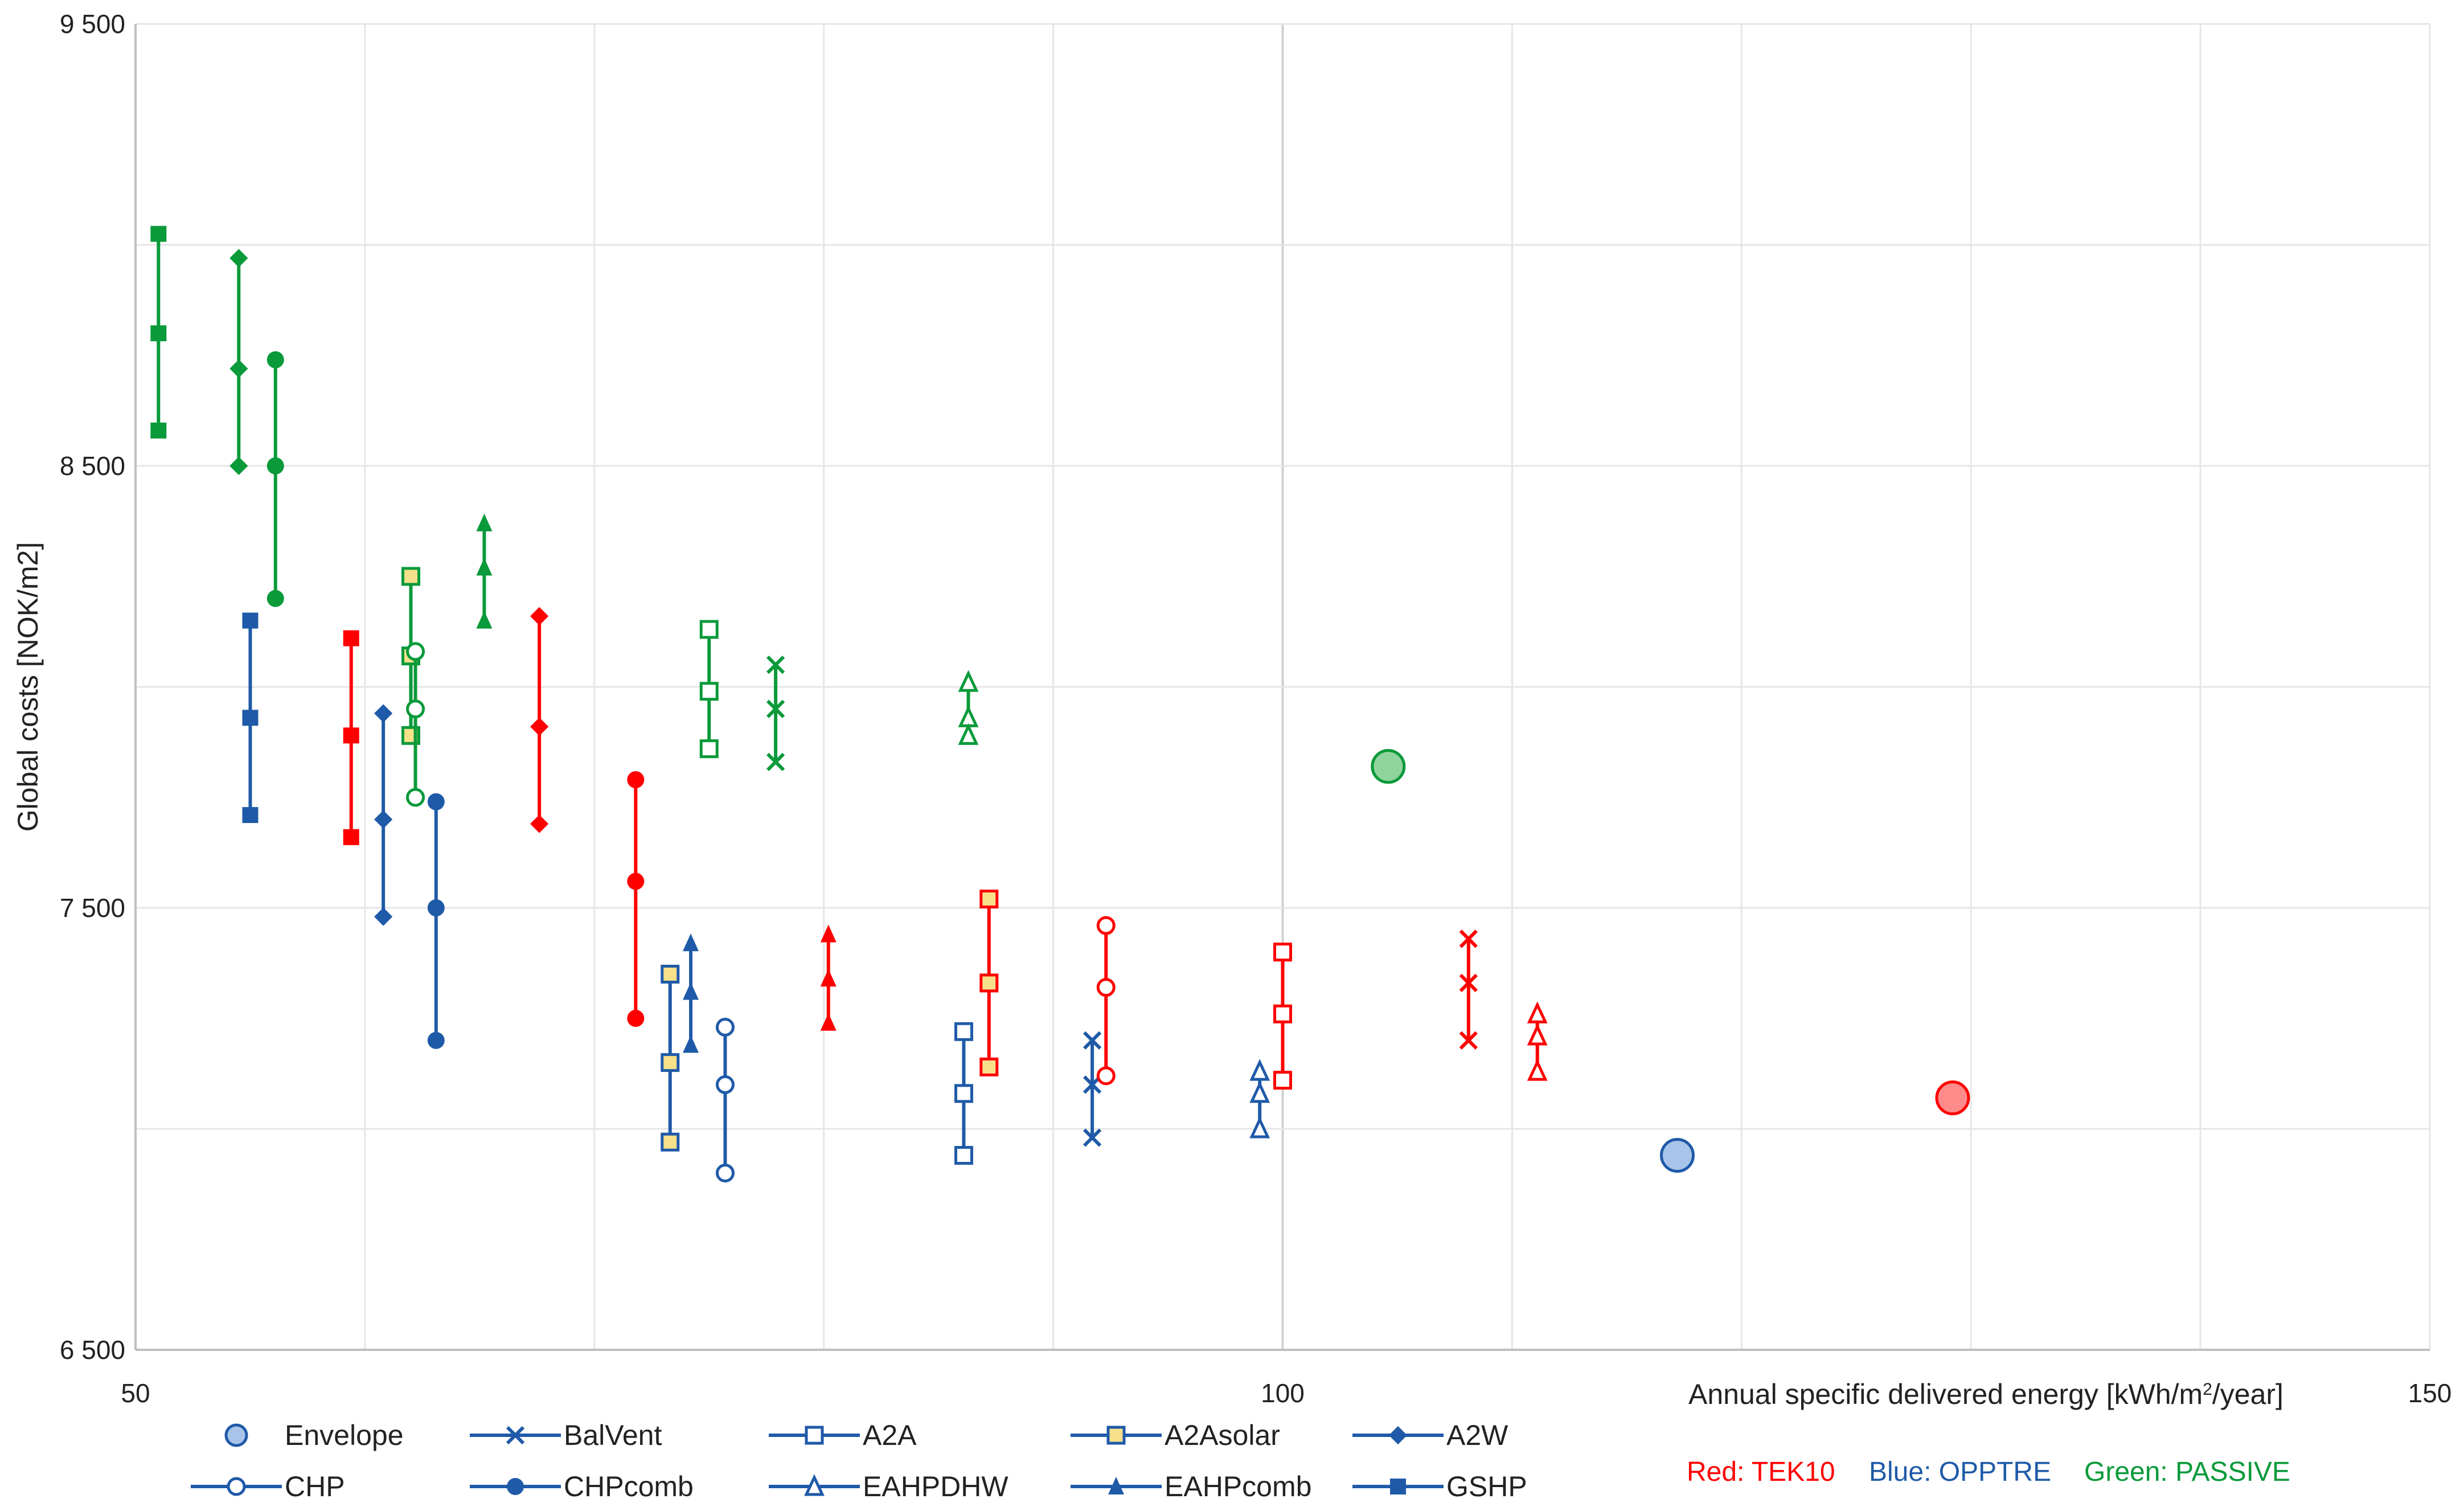  I want to click on series-chp-tek10, so click(1106, 1001).